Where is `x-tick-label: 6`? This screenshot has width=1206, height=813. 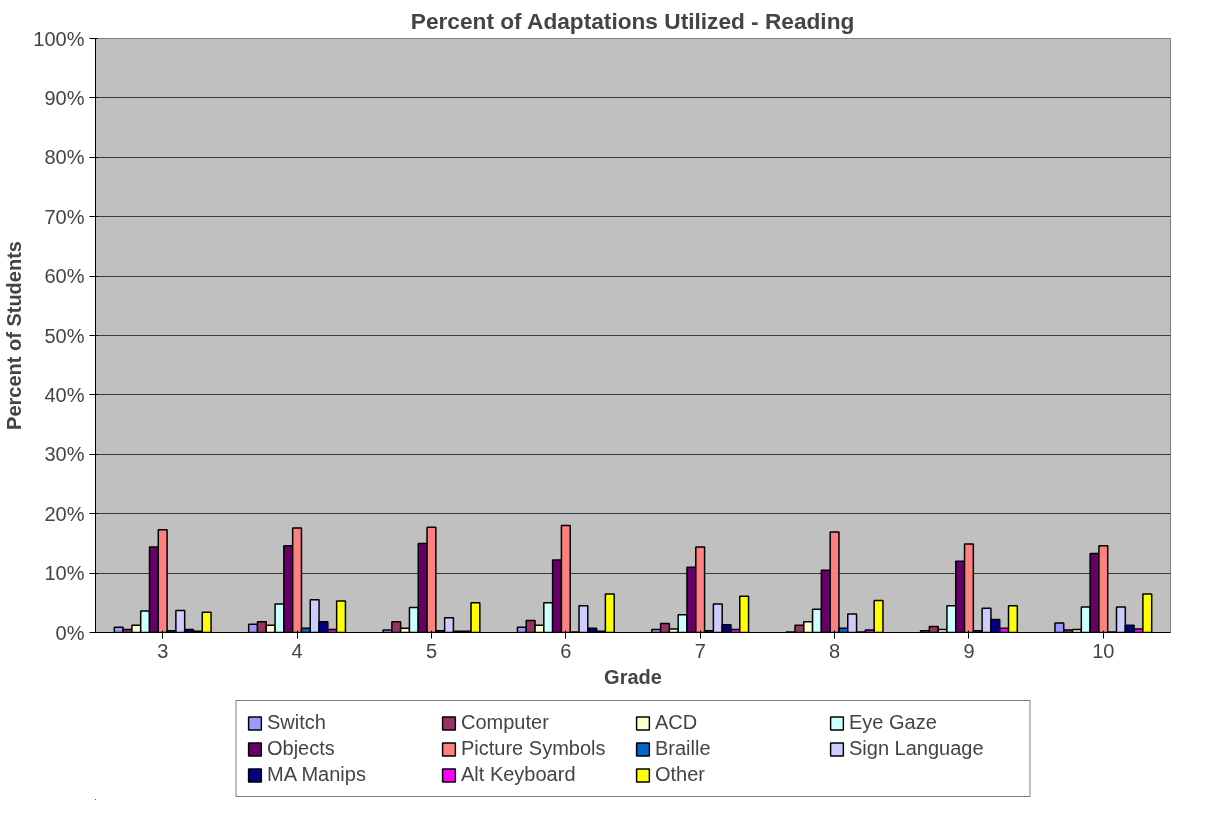
x-tick-label: 6 is located at coordinates (566, 650).